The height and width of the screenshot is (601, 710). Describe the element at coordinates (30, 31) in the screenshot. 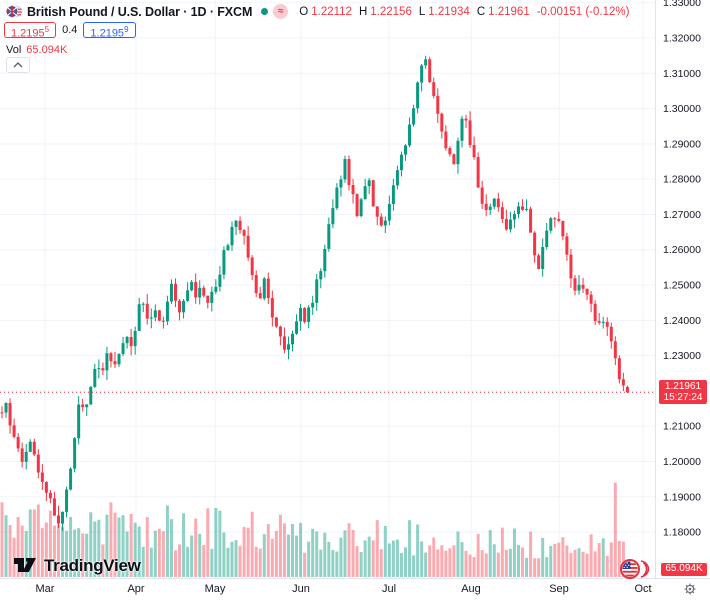

I see `bid-price-button: 1.21955` at that location.